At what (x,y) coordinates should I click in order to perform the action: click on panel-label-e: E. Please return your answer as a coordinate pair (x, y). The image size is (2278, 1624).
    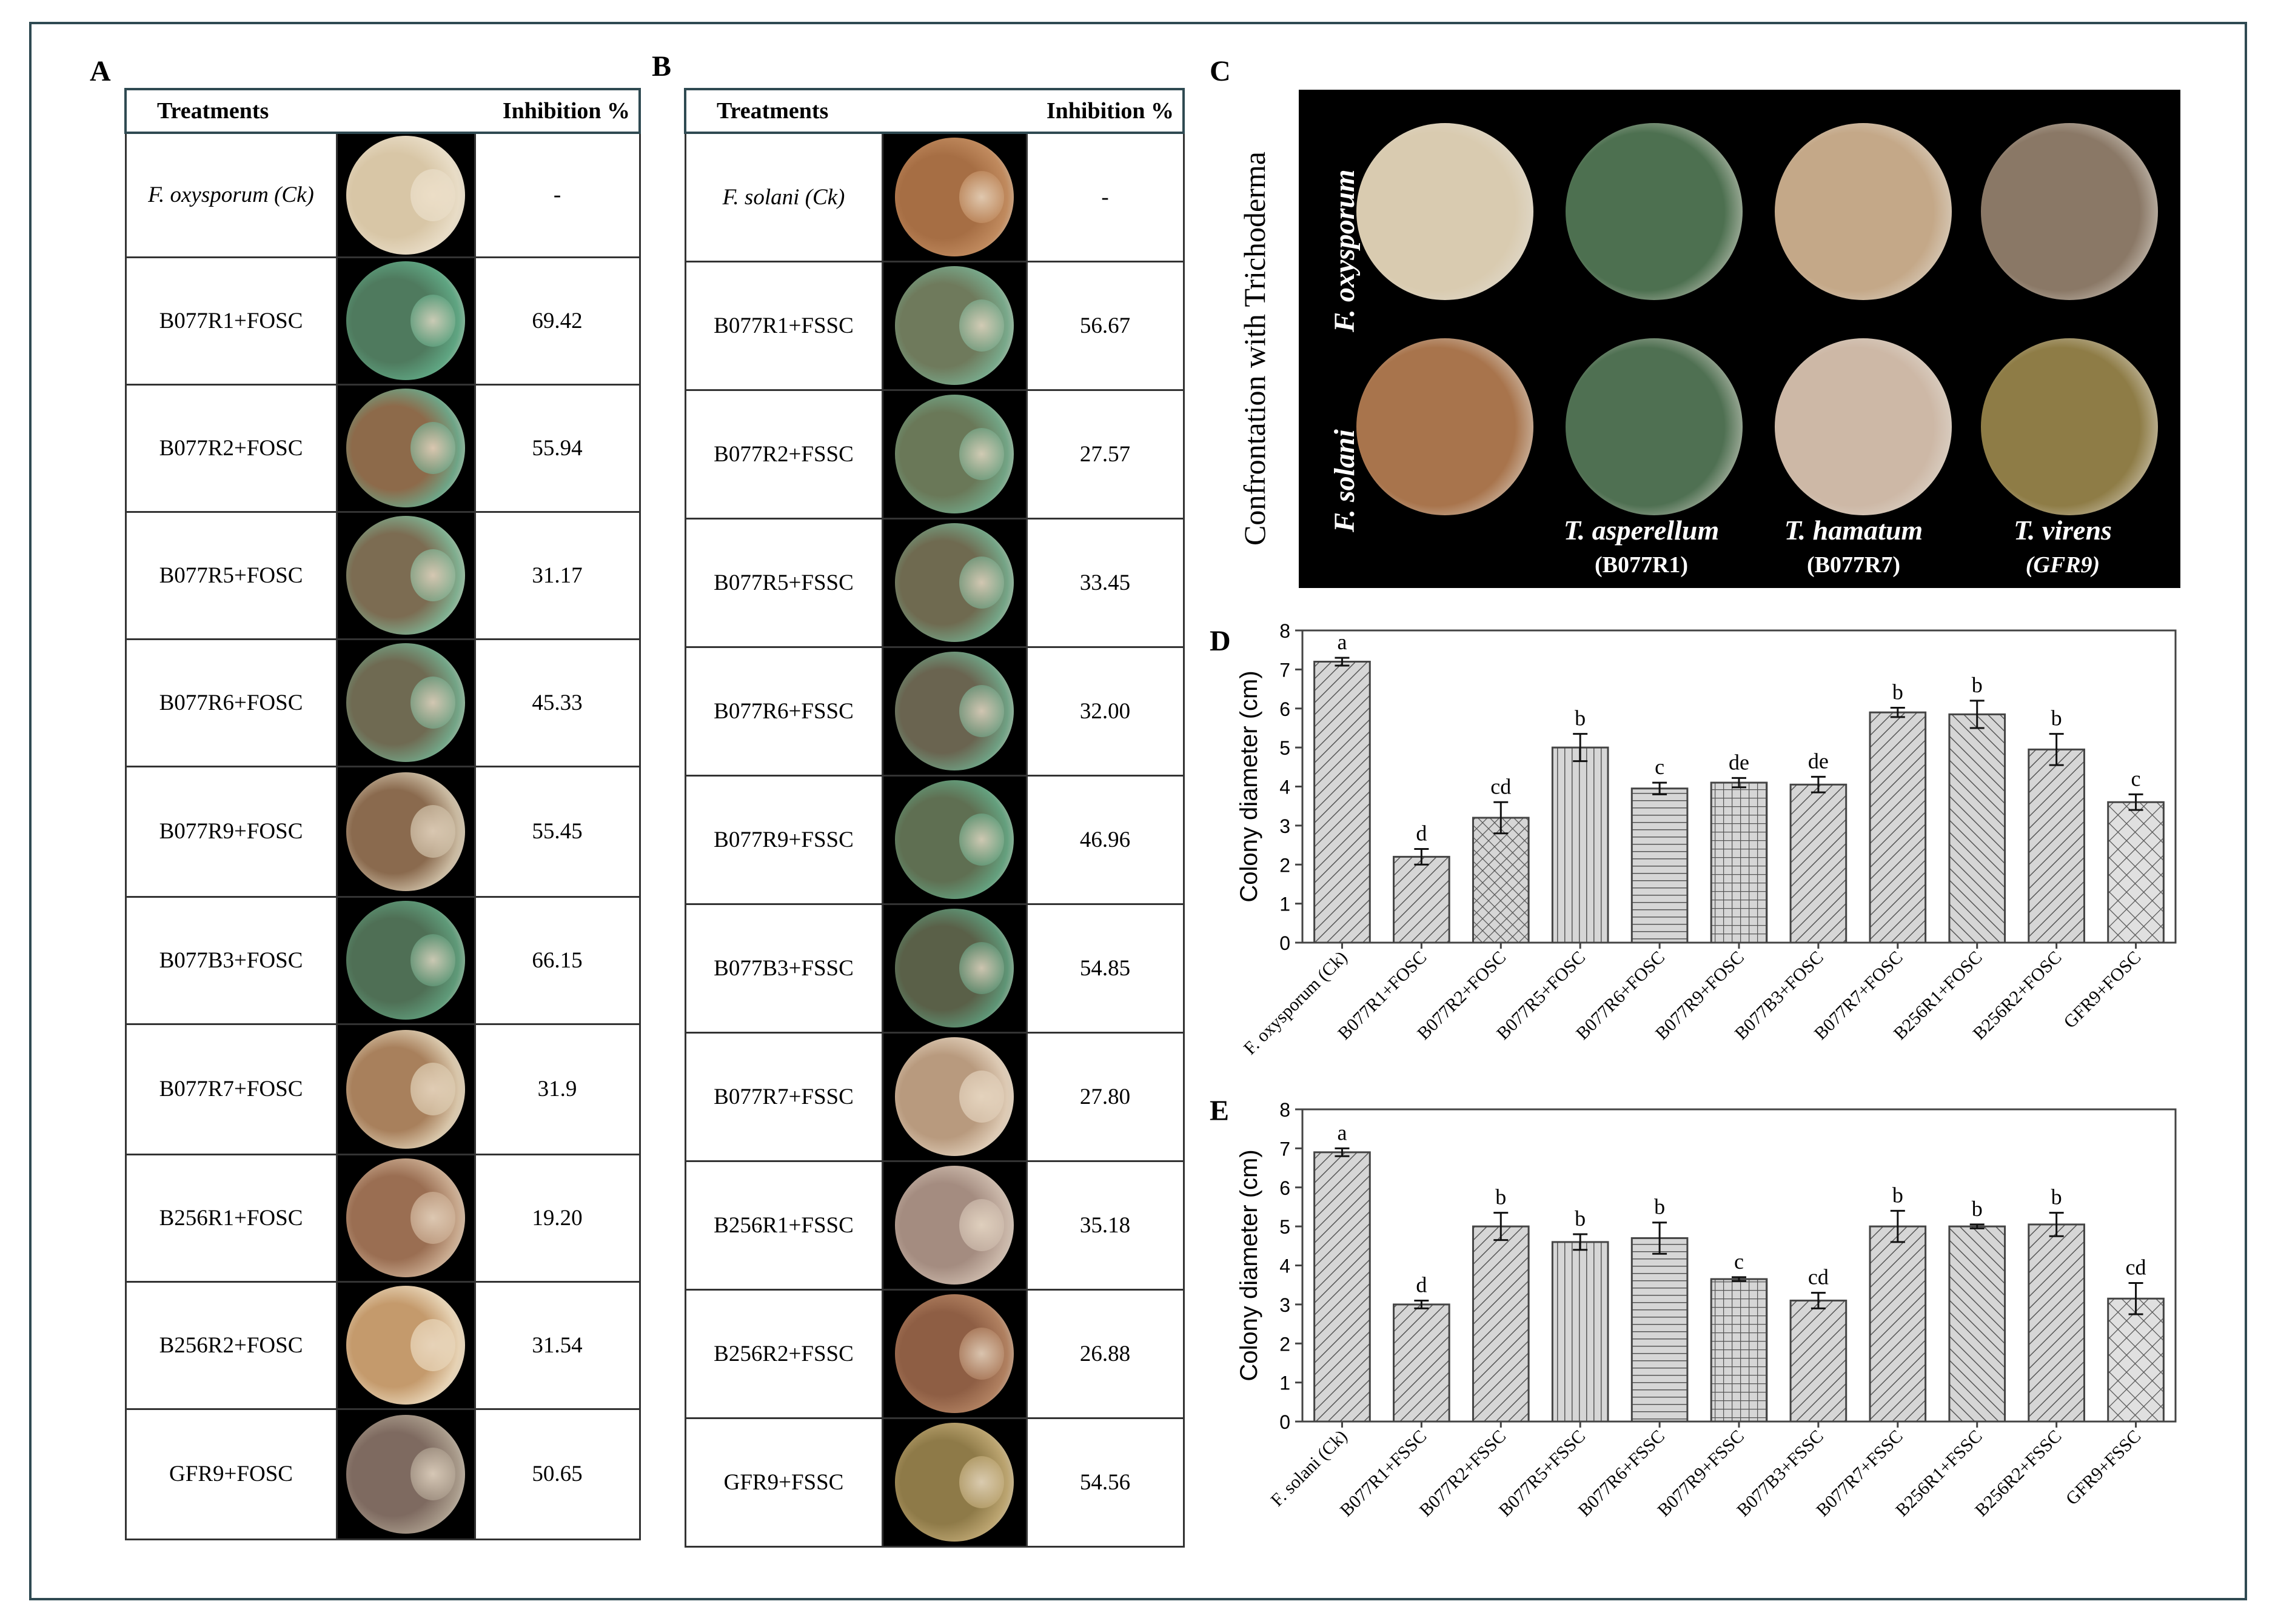
    Looking at the image, I should click on (1220, 1111).